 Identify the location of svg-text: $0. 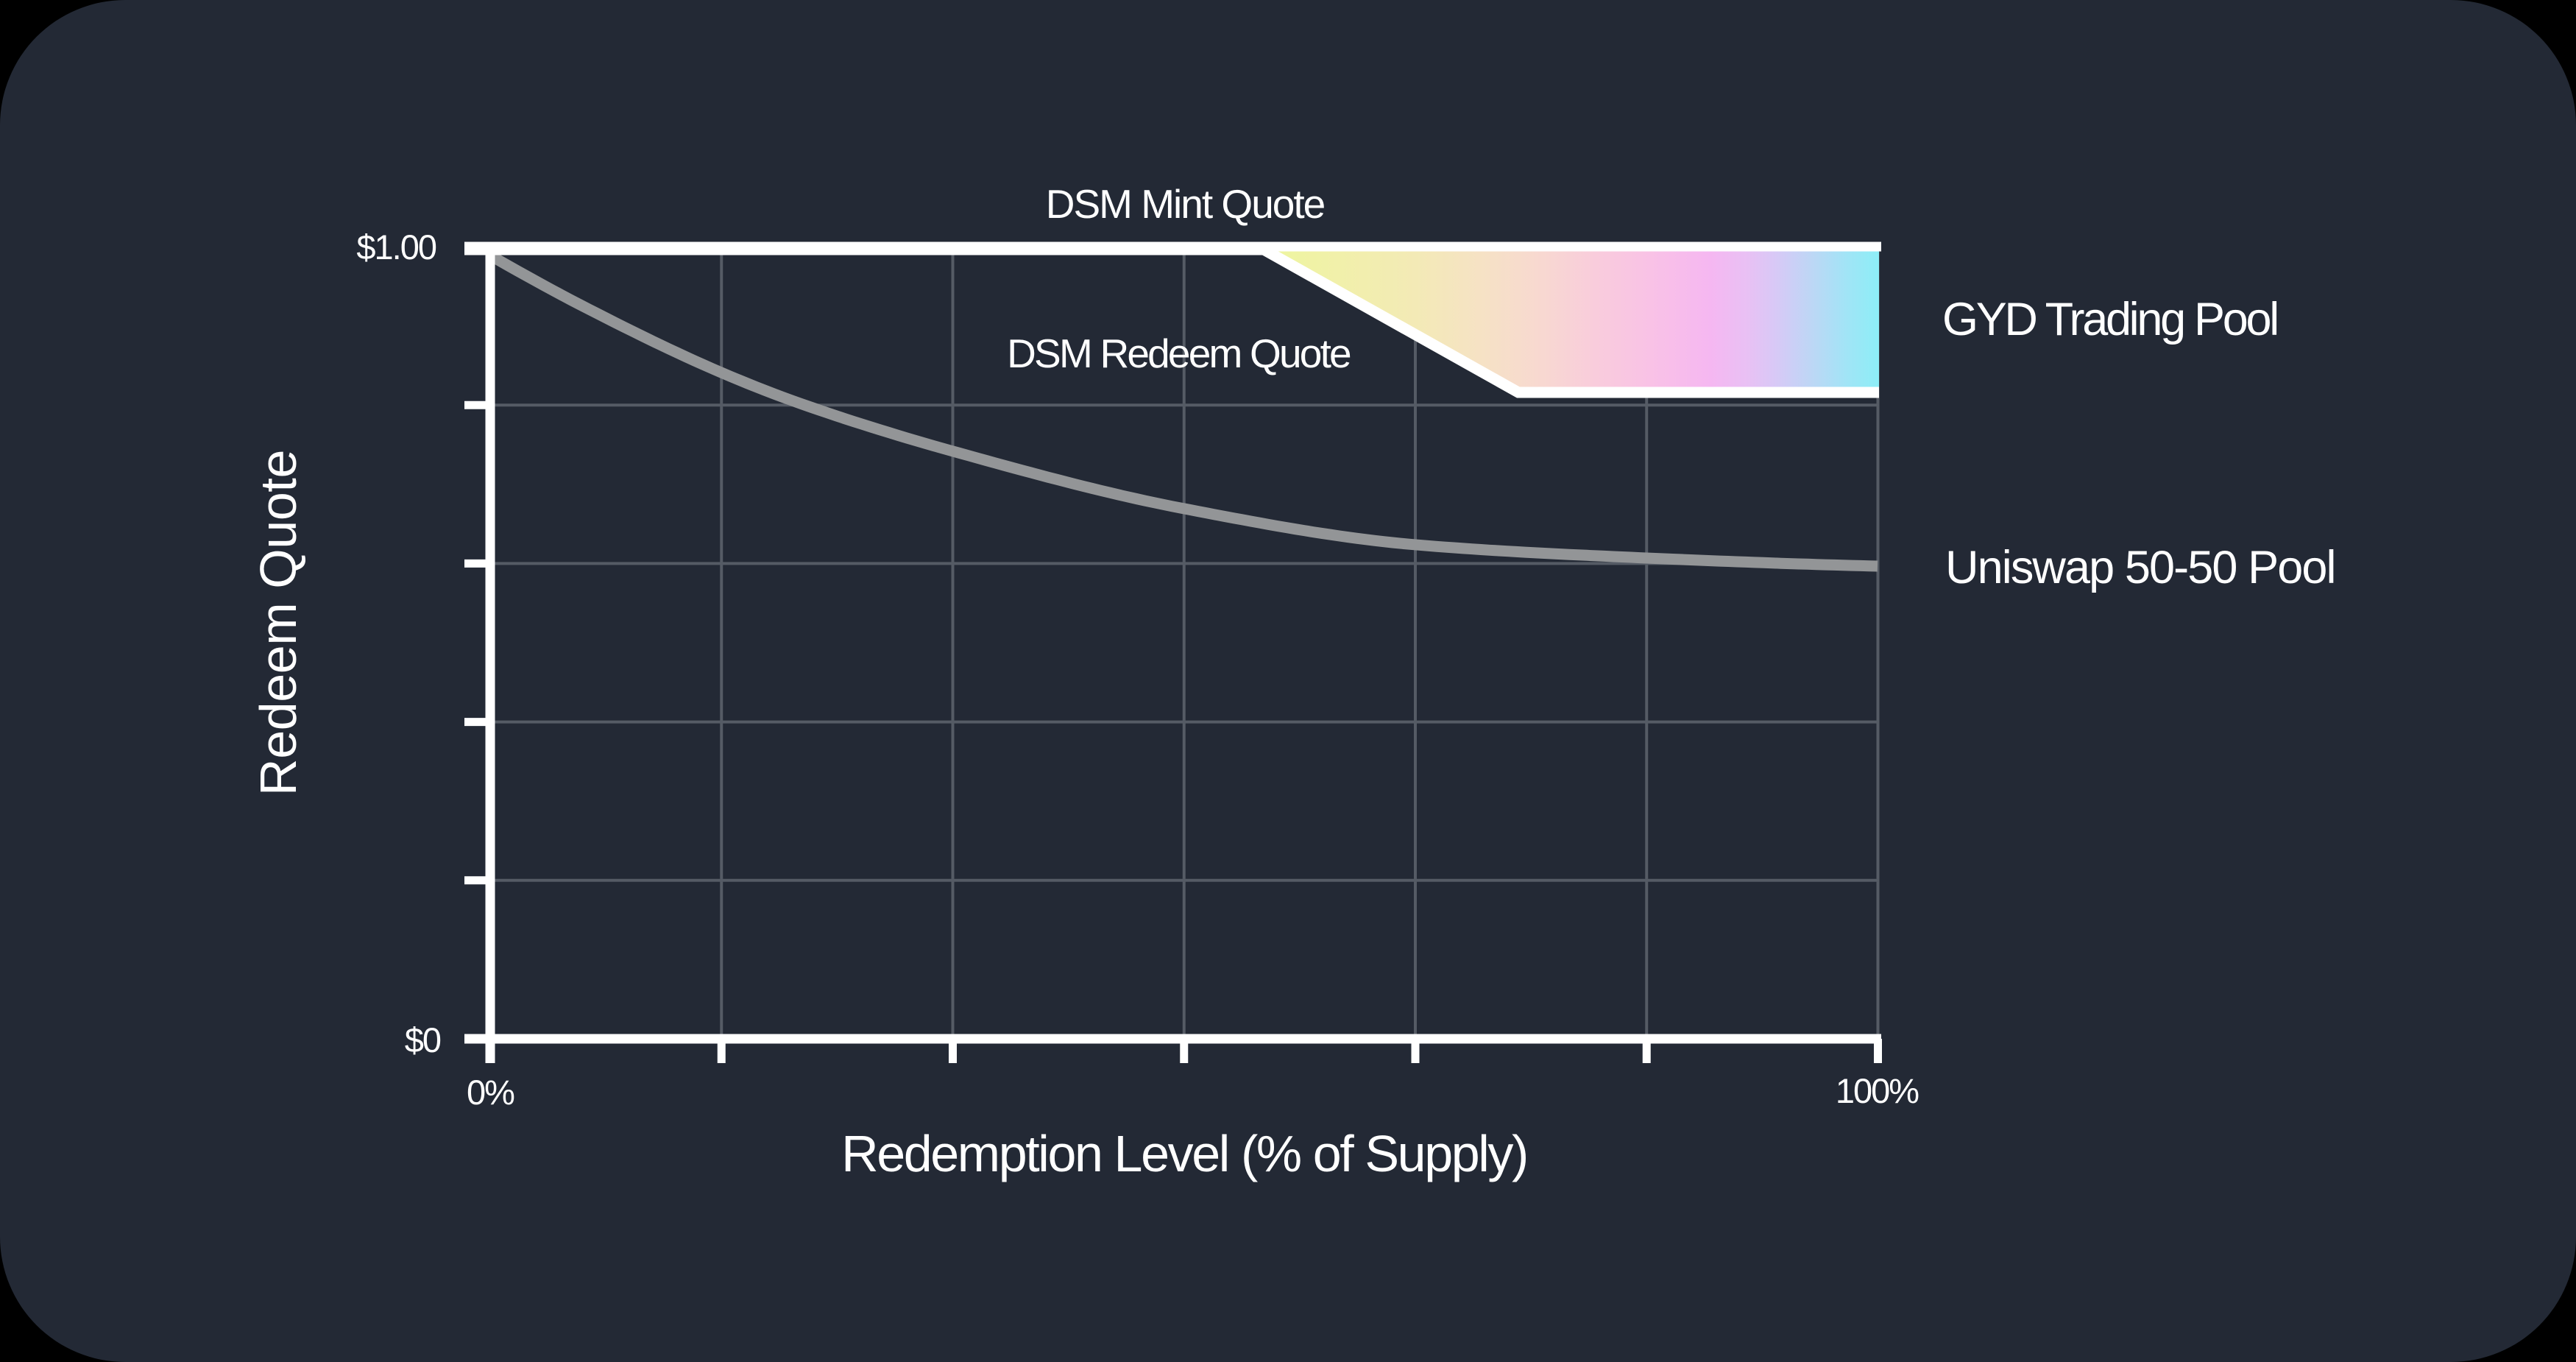
(423, 1039).